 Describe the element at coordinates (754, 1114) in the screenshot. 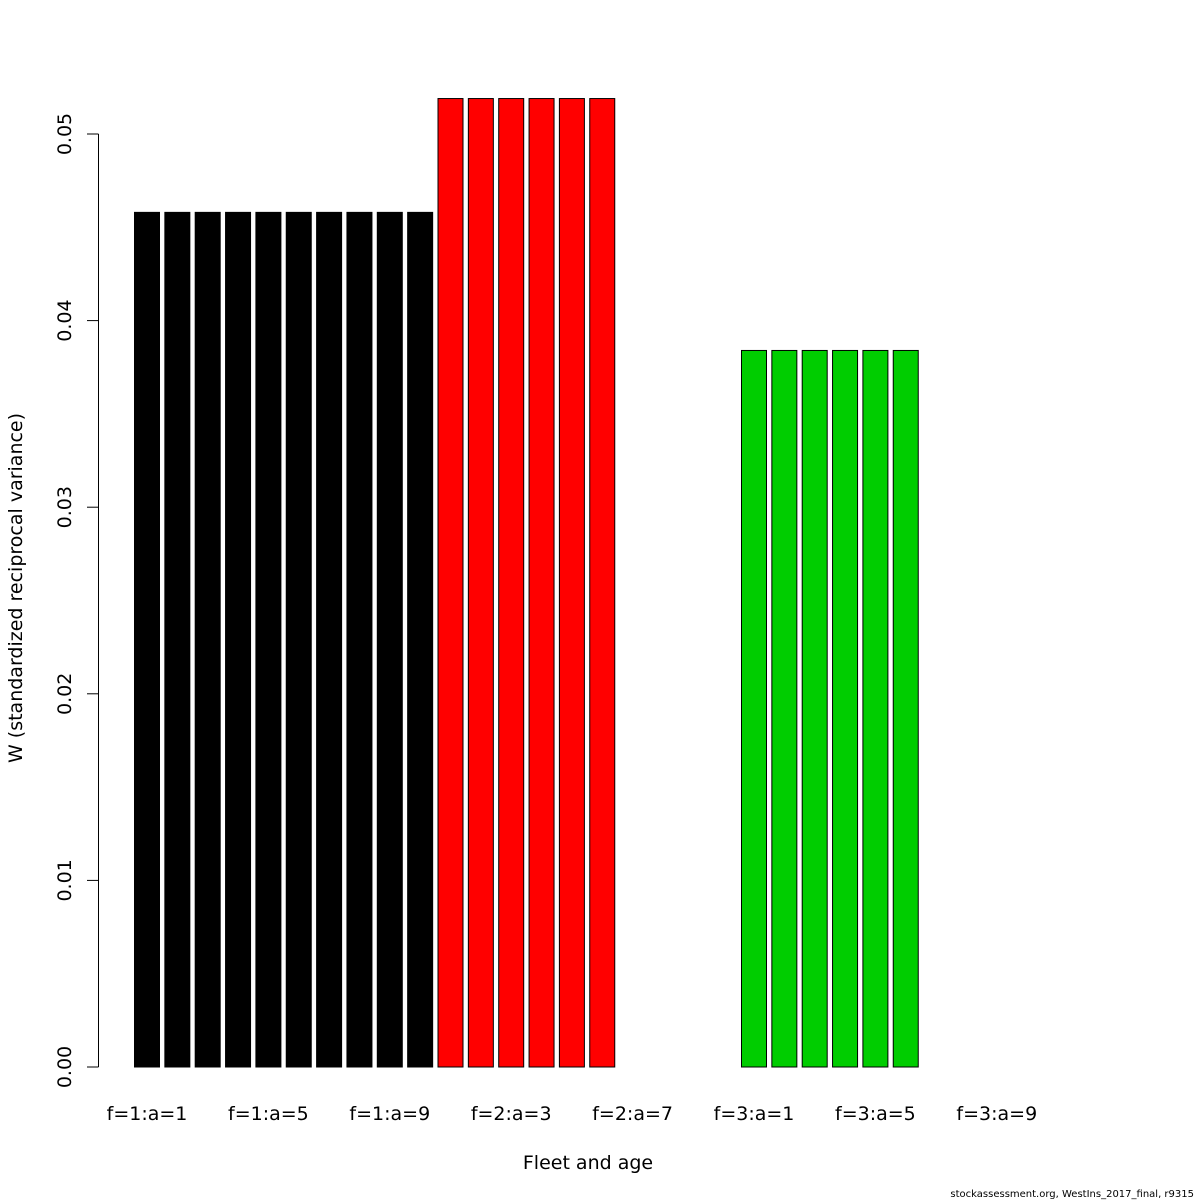

I see `x-tick-label: f=3:a=1` at that location.